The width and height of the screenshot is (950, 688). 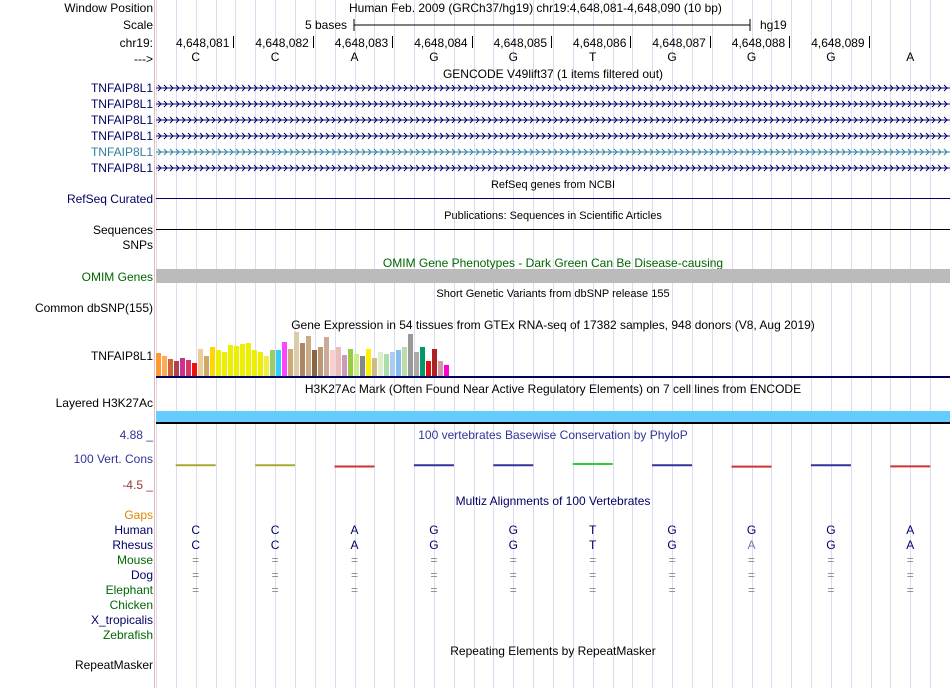 I want to click on repeatmasker-track-title: Repeating Elements by RepeatMasker, so click(x=553, y=651).